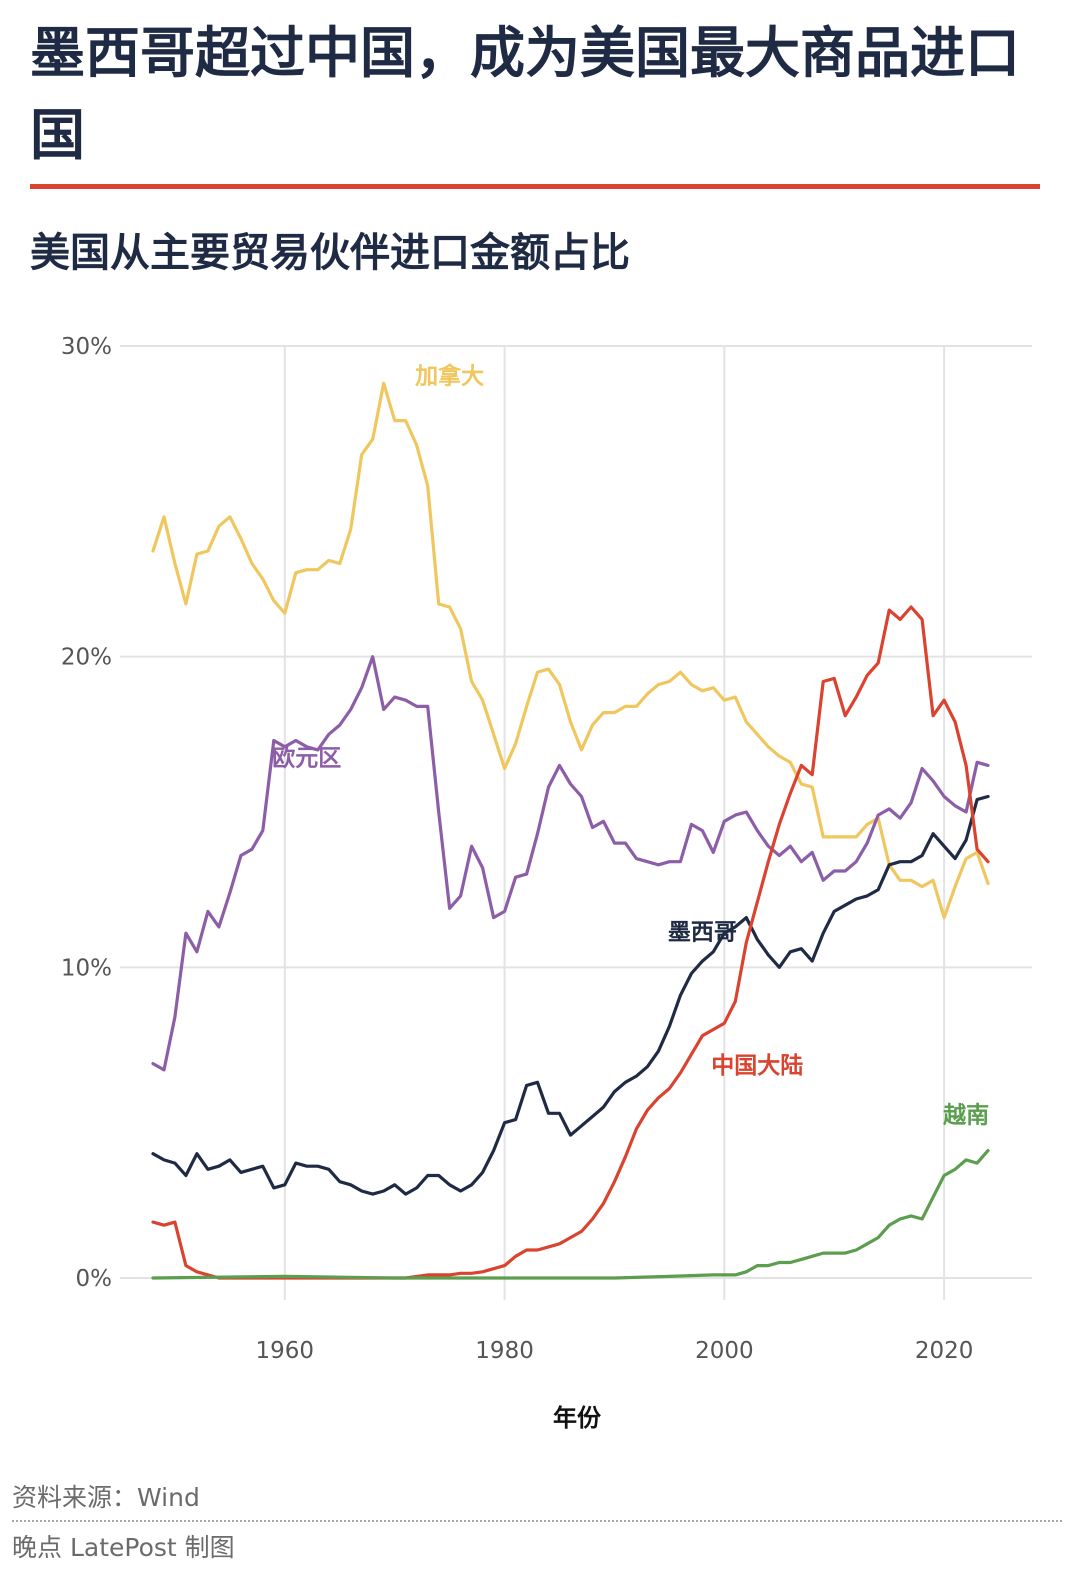  Describe the element at coordinates (86, 347) in the screenshot. I see `y-tick-label: 30%` at that location.